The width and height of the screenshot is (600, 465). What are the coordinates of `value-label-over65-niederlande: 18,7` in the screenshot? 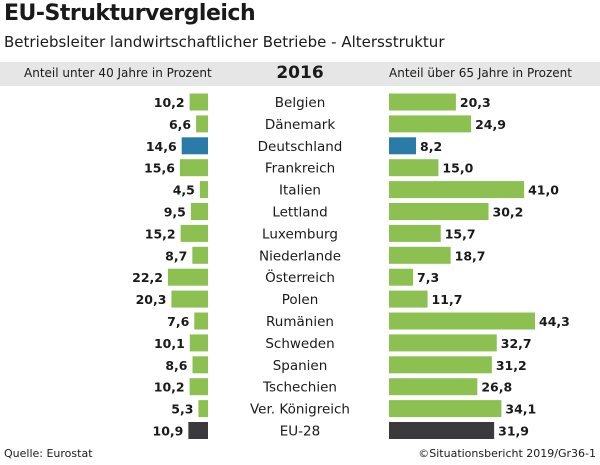 It's located at (470, 255).